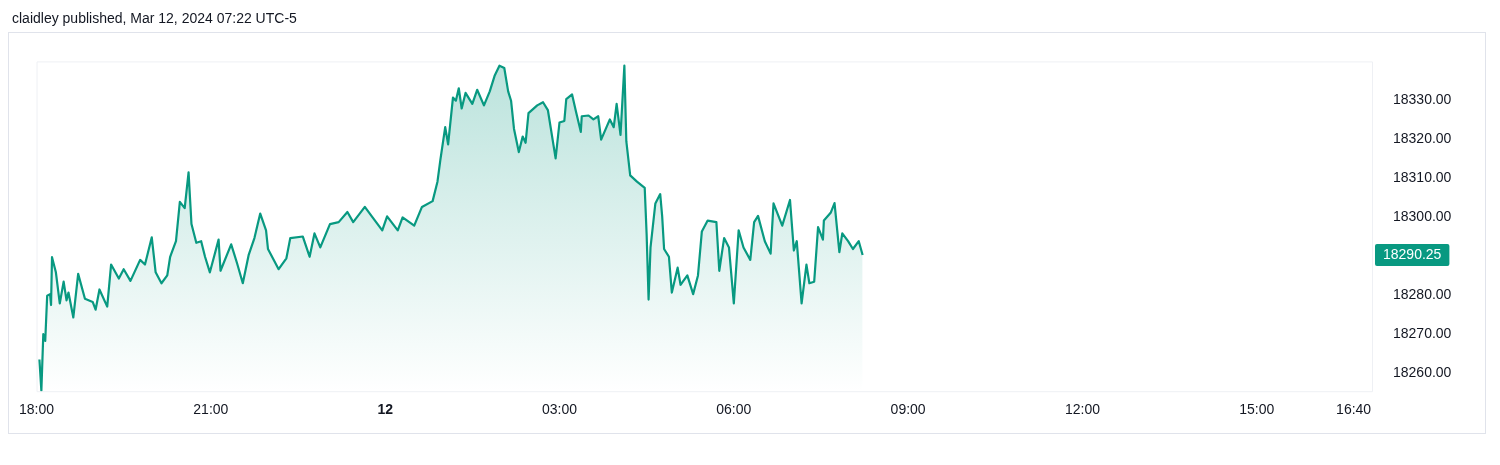 Image resolution: width=1500 pixels, height=465 pixels. Describe the element at coordinates (1257, 409) in the screenshot. I see `x-tick-label: 15:00` at that location.